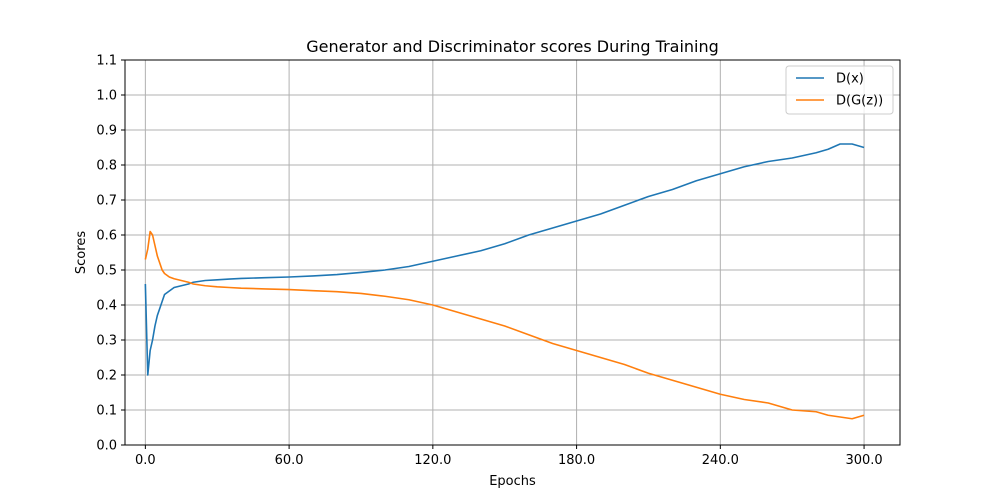 This screenshot has width=1000, height=504. I want to click on y-tick-label: 0.4, so click(106, 306).